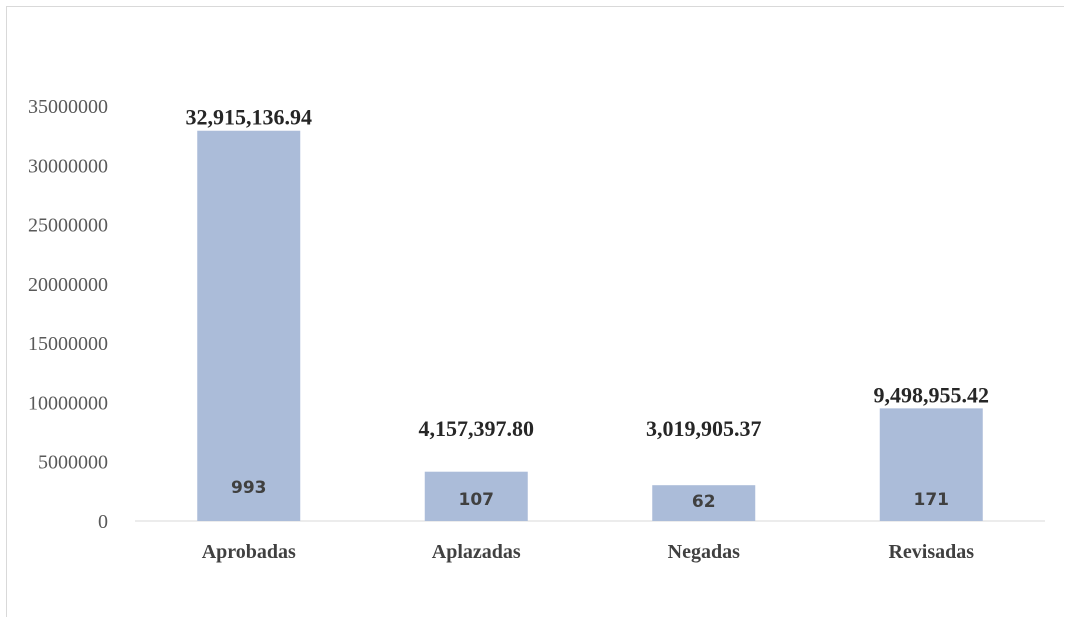  What do you see at coordinates (68, 344) in the screenshot?
I see `y-tick-label: 15000000` at bounding box center [68, 344].